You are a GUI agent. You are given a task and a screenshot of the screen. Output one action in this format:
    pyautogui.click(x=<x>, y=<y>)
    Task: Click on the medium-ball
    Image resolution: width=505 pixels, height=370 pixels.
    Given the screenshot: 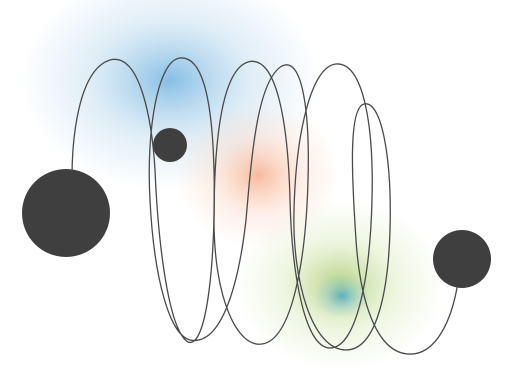 What is the action you would take?
    pyautogui.click(x=462, y=259)
    